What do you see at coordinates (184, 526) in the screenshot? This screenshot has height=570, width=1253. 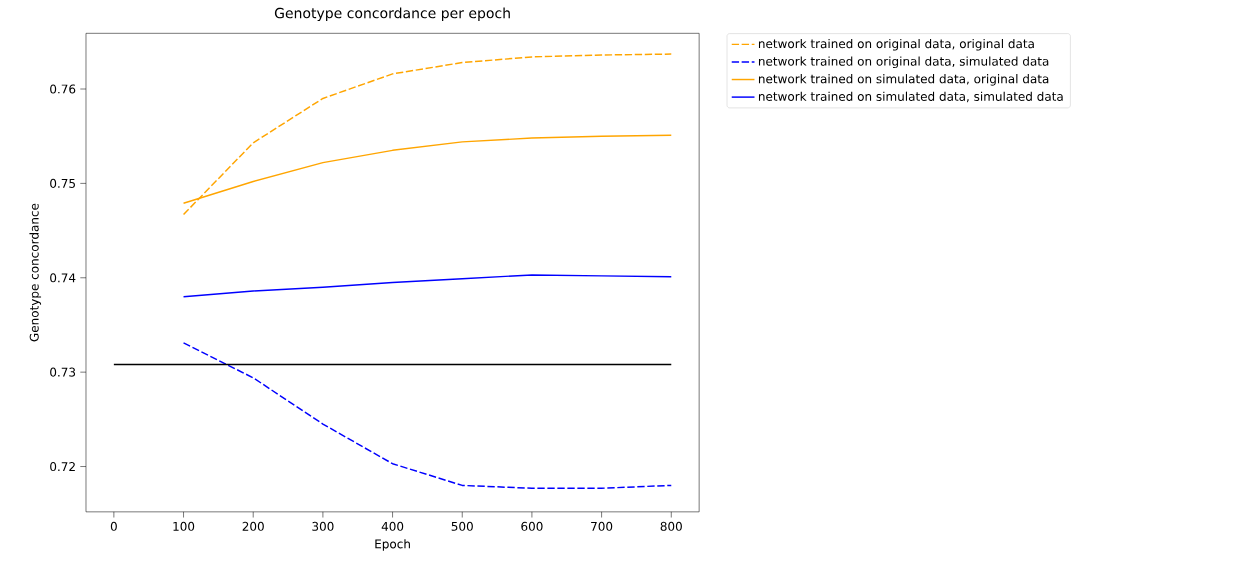 I see `x-tick-label: 100` at bounding box center [184, 526].